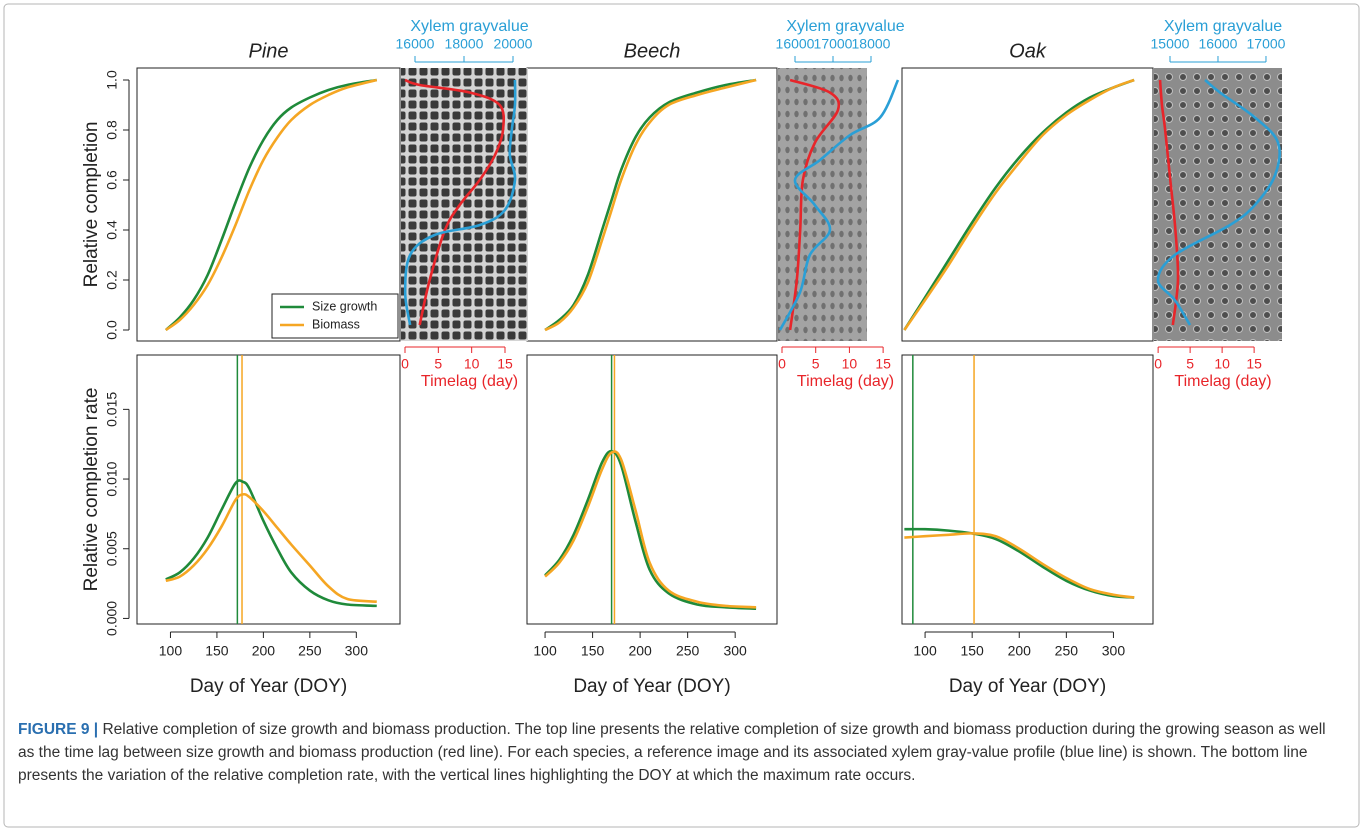 Image resolution: width=1363 pixels, height=831 pixels. I want to click on y-axis-label: Relative completion, so click(91, 205).